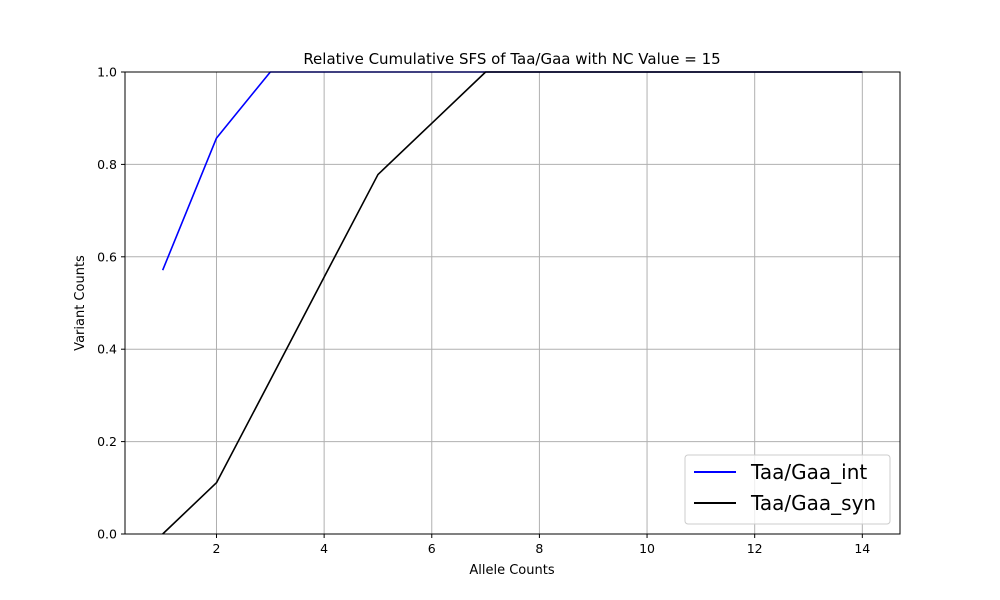  What do you see at coordinates (107, 72) in the screenshot?
I see `y-tick-label: 1.0` at bounding box center [107, 72].